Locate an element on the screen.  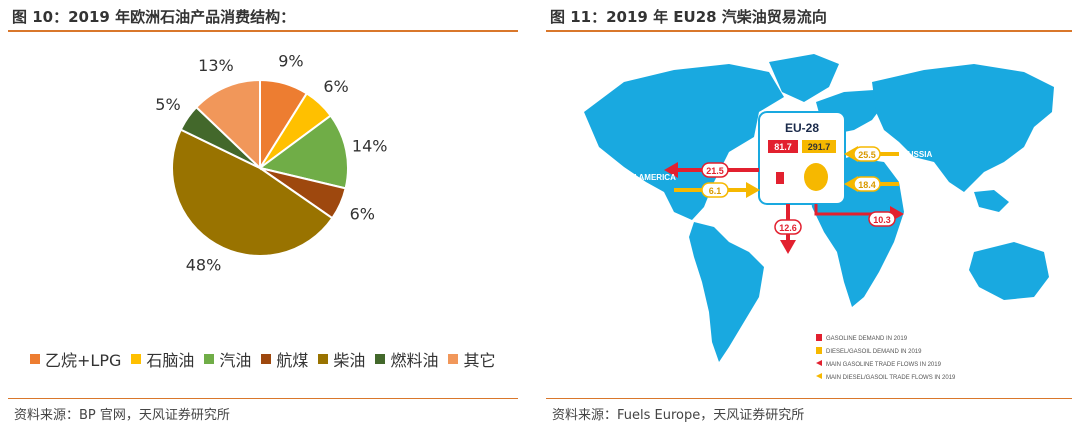
map-legend-diesel-flows: MAIN DIESEL/GASOIL TRADE FLOWS IN 2019 is located at coordinates (891, 378).